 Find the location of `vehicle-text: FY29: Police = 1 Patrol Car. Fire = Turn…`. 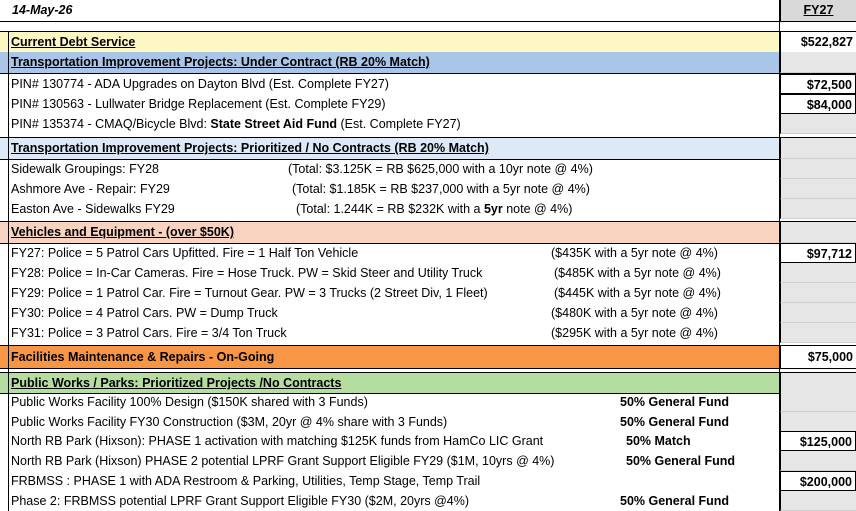

vehicle-text: FY29: Police = 1 Patrol Car. Fire = Turn… is located at coordinates (249, 293).